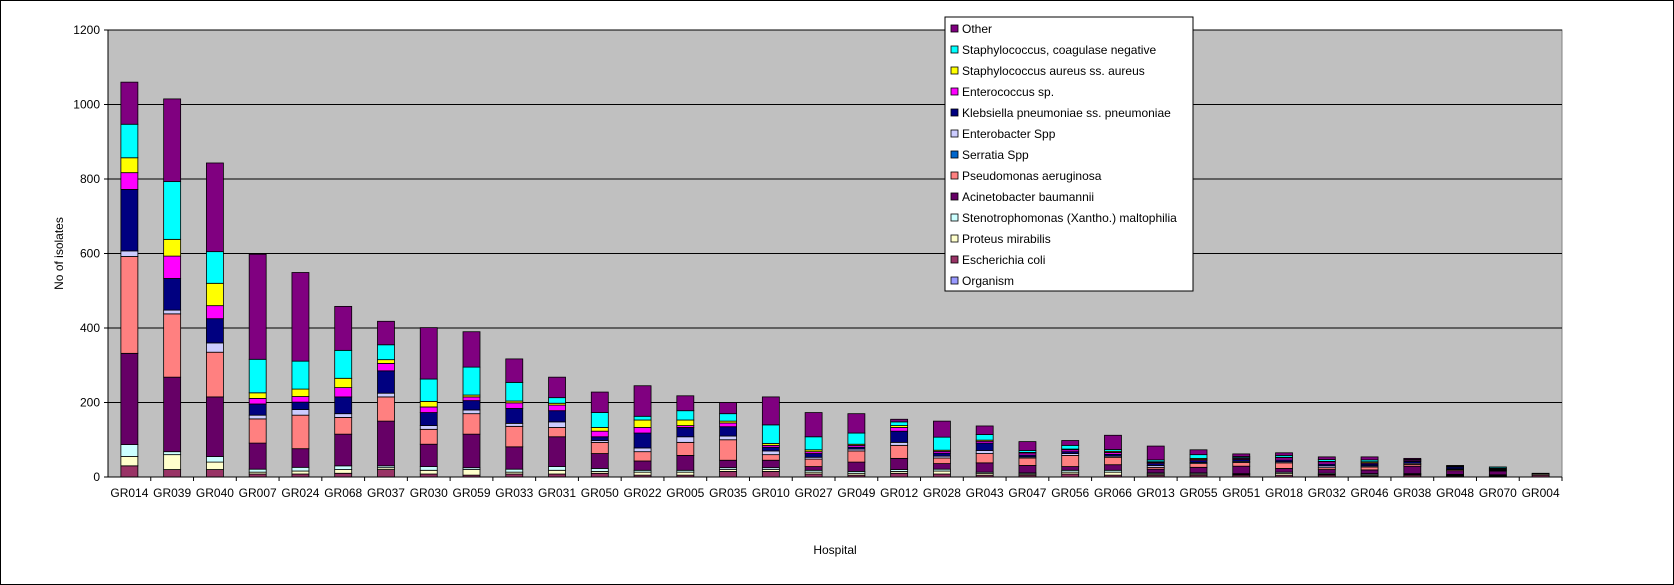 The image size is (1674, 585). Describe the element at coordinates (728, 493) in the screenshot. I see `x-tick-label-14: GR035` at that location.